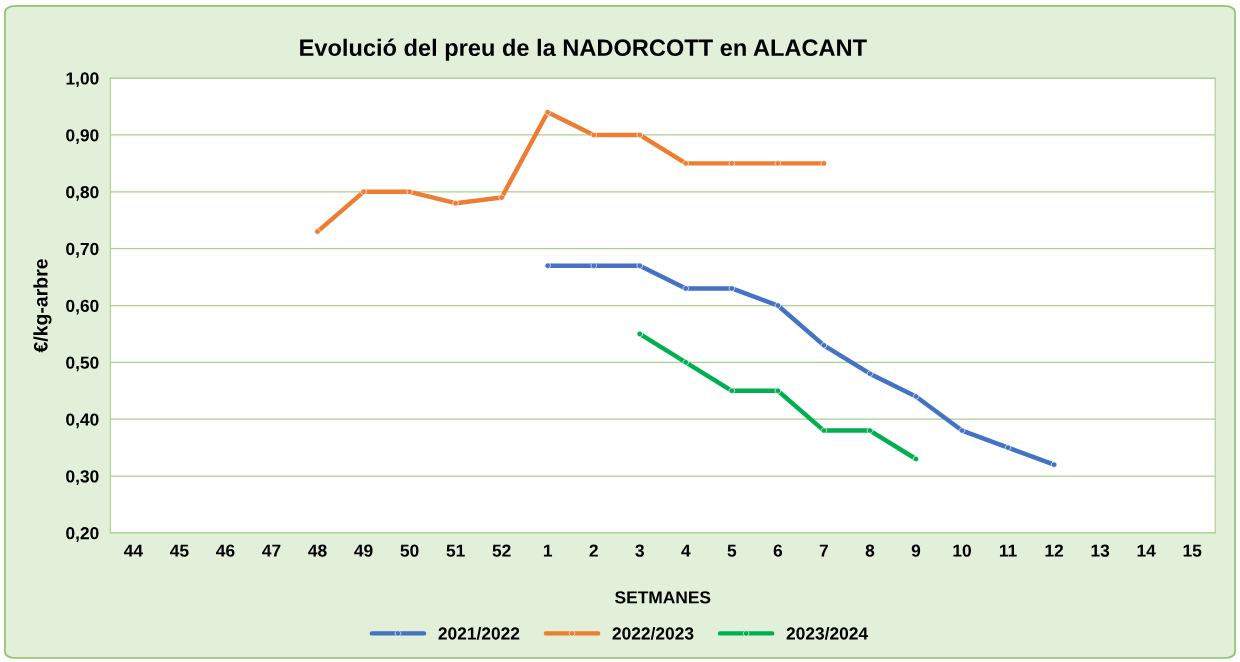 This screenshot has width=1240, height=662. I want to click on x-axis-title: SETMANES, so click(663, 597).